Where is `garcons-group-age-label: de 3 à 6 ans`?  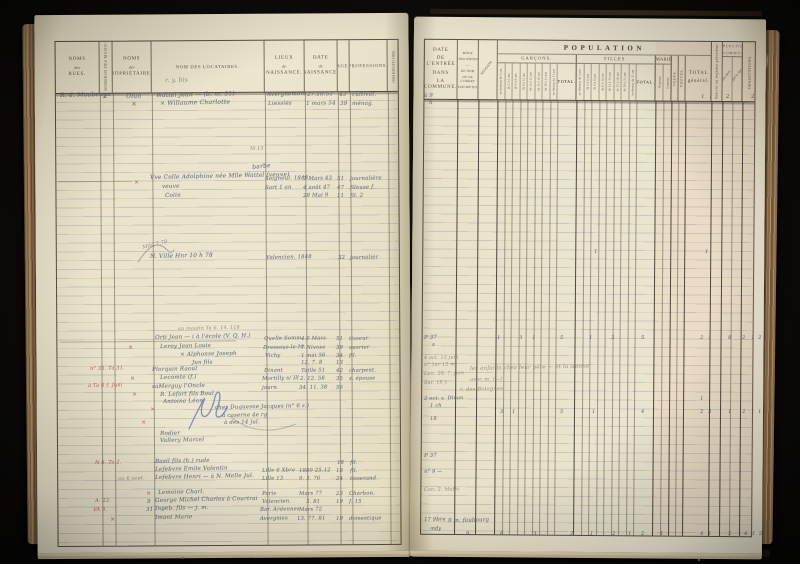 garcons-group-age-label: de 3 à 6 ans is located at coordinates (508, 81).